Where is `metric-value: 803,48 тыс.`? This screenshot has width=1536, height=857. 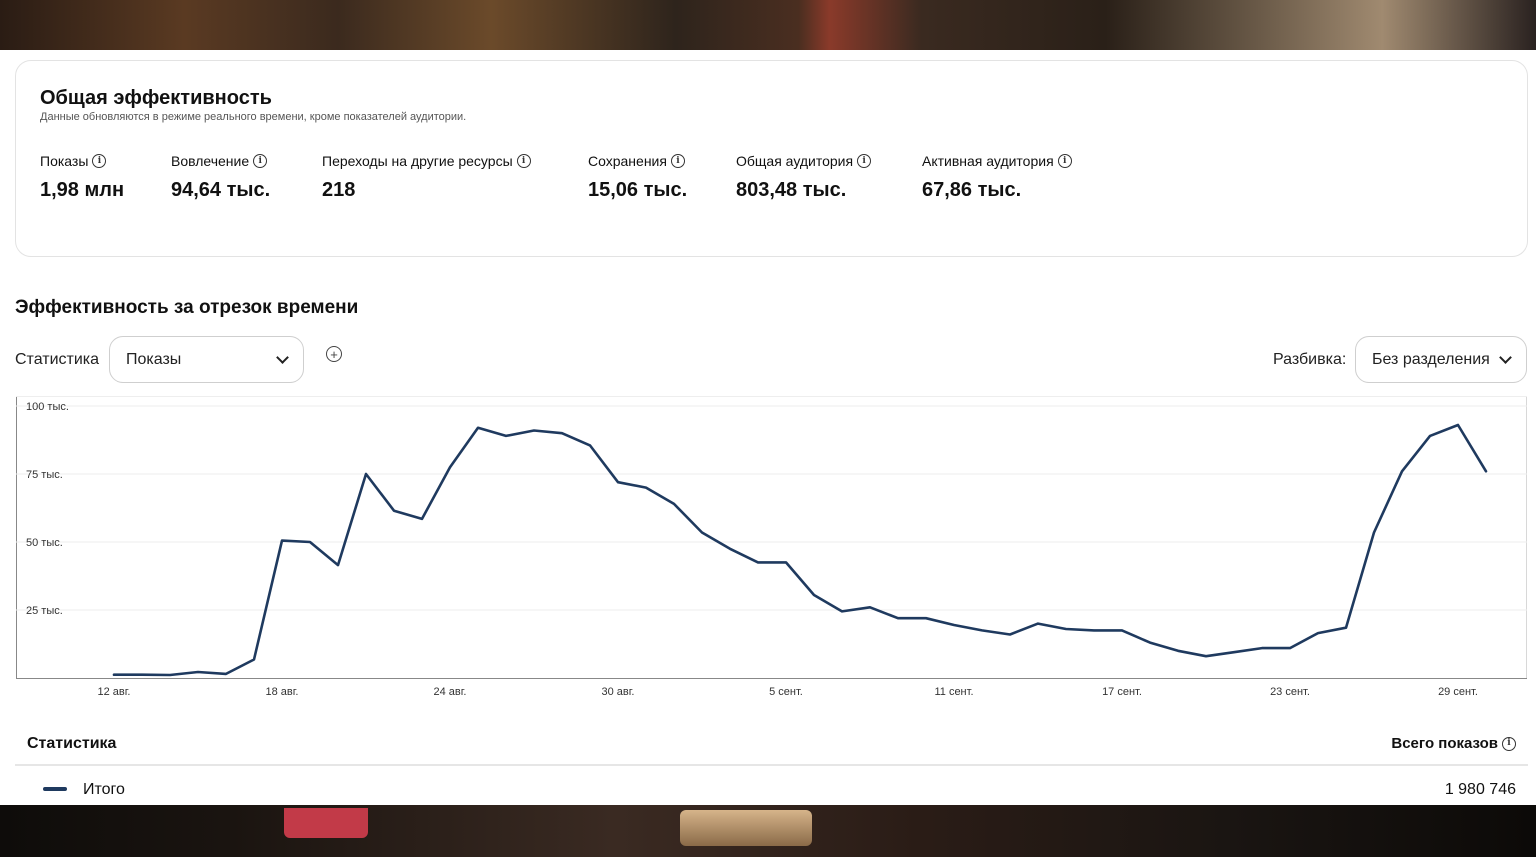
metric-value: 803,48 тыс. is located at coordinates (791, 190).